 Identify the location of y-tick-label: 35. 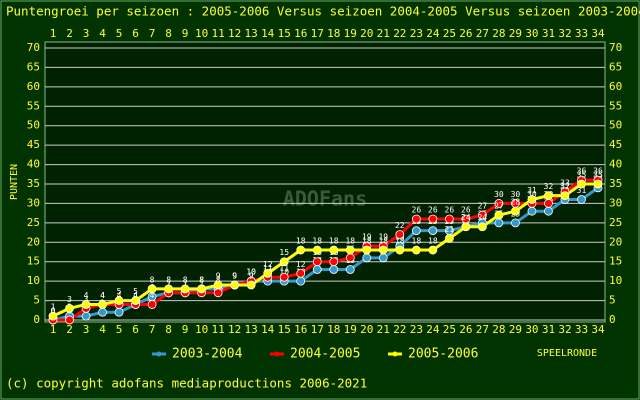
(33, 183).